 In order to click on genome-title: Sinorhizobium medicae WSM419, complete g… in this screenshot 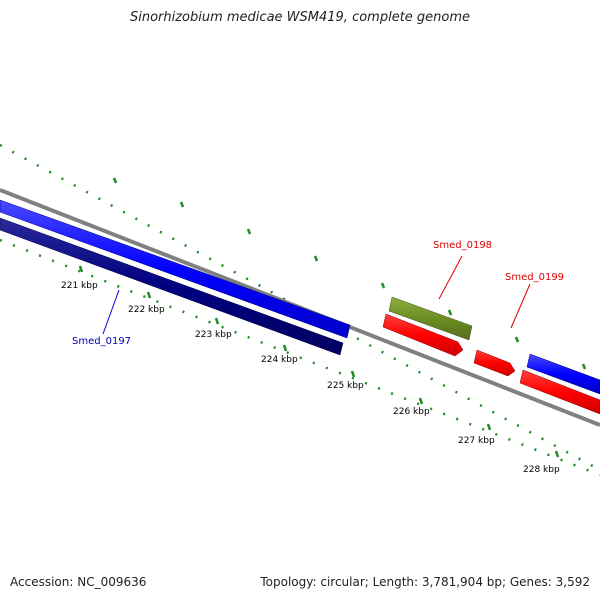, I will do `click(300, 17)`.